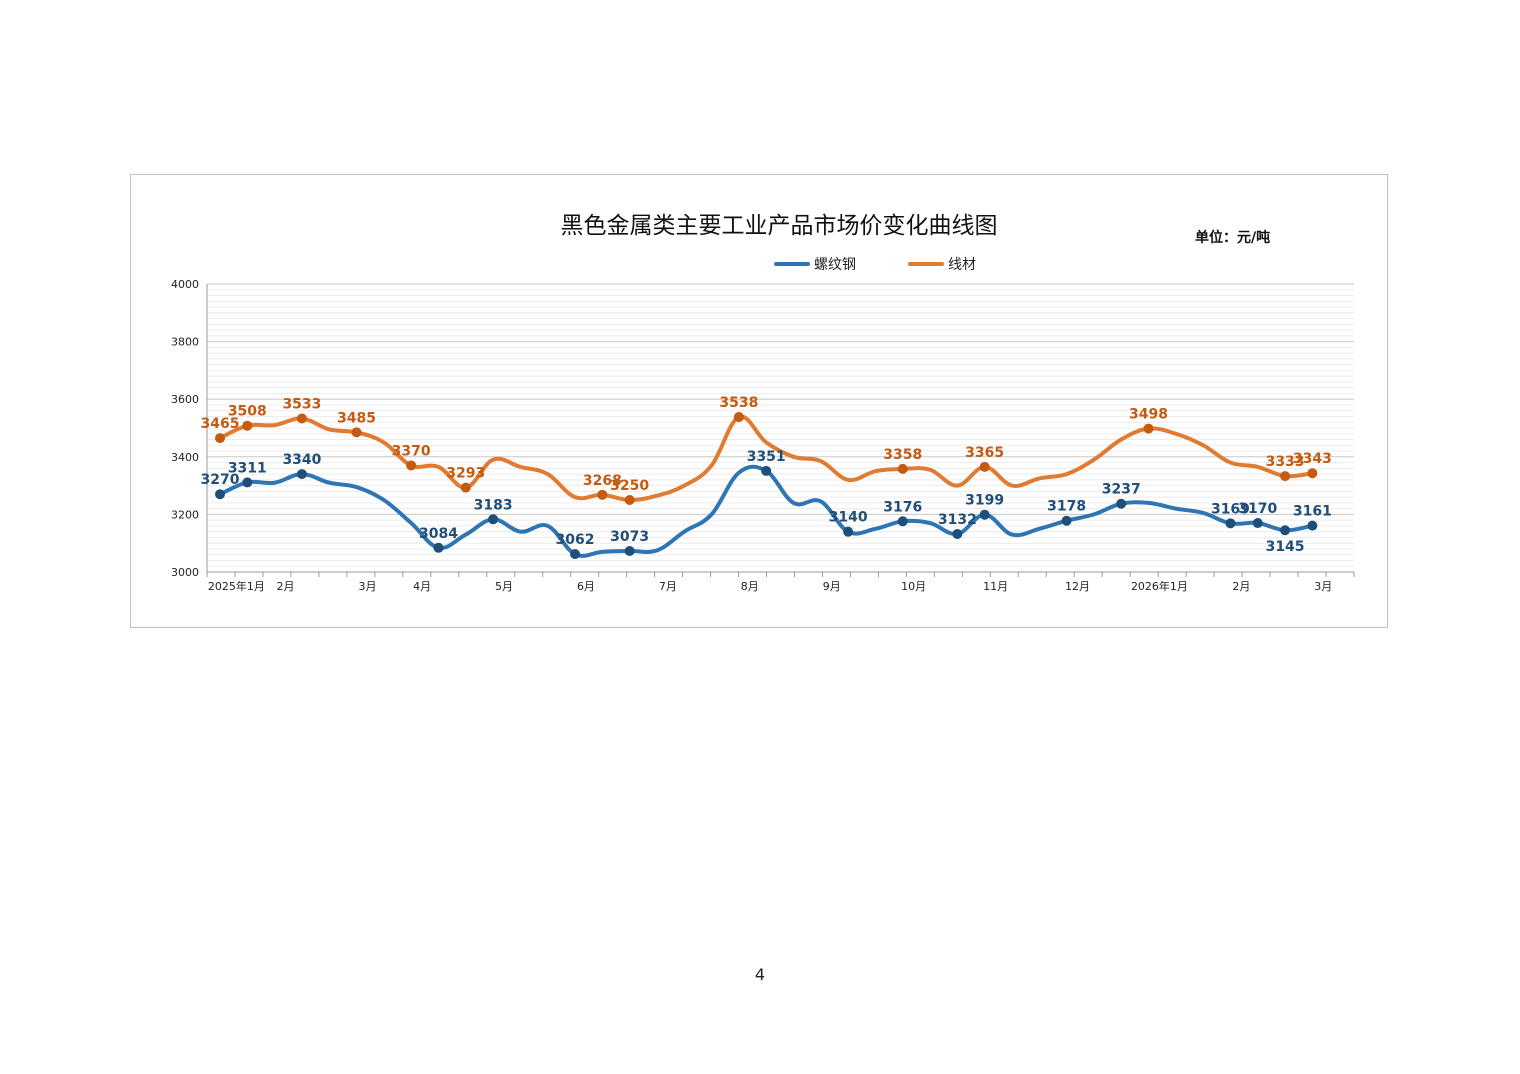  I want to click on data-label: 3145, so click(1285, 547).